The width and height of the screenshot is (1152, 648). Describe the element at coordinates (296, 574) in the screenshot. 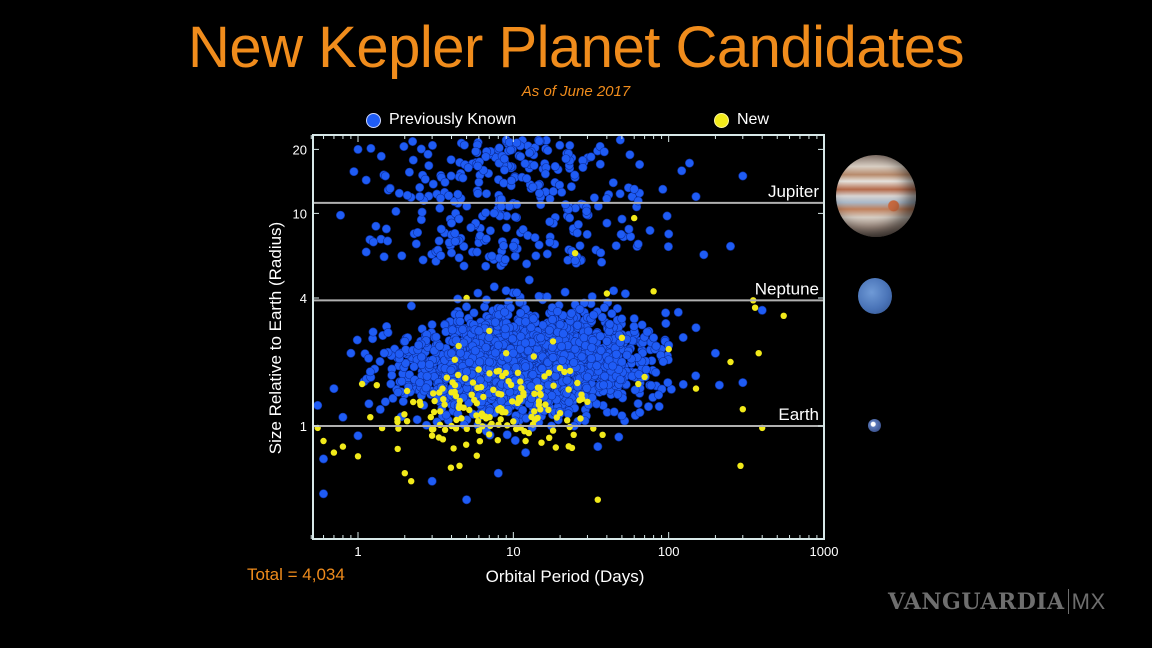

I see `total-count: Total = 4,034` at that location.